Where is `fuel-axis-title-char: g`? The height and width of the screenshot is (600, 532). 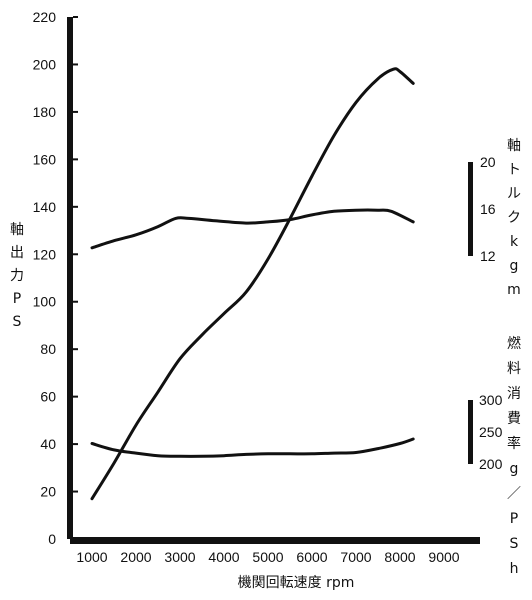 fuel-axis-title-char: g is located at coordinates (514, 469).